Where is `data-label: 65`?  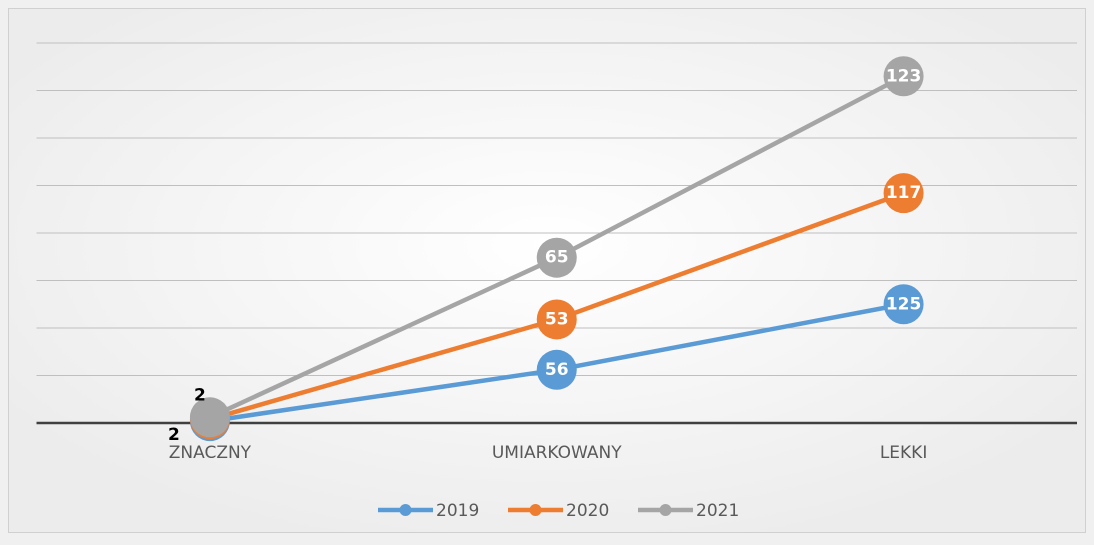 data-label: 65 is located at coordinates (557, 258).